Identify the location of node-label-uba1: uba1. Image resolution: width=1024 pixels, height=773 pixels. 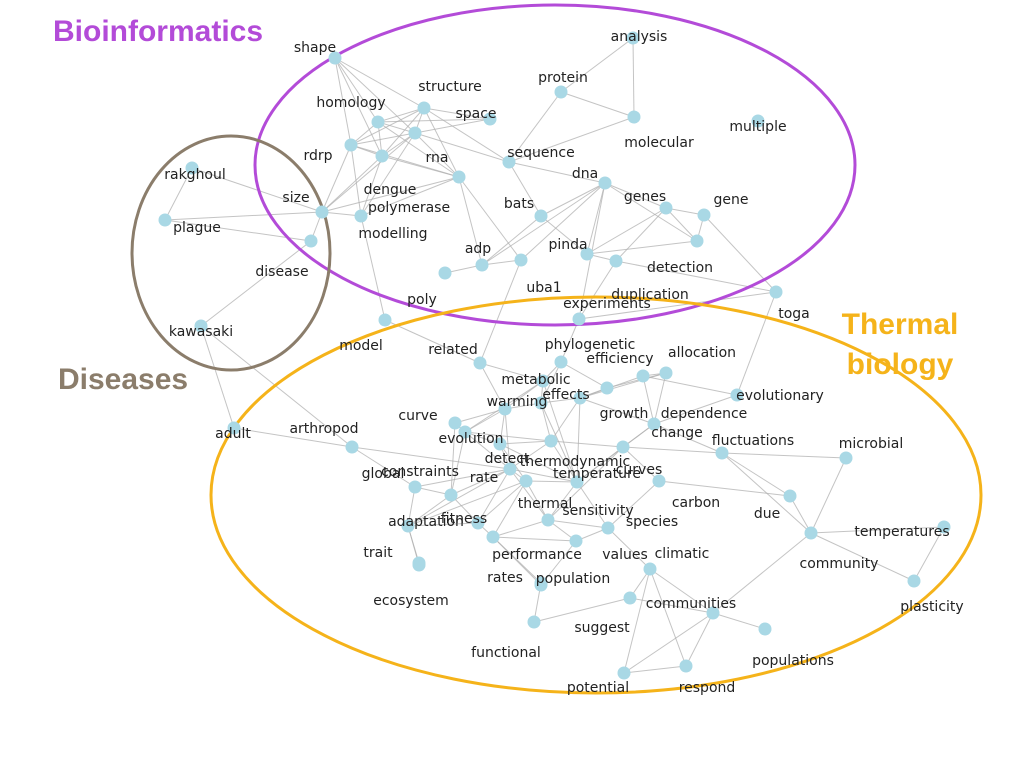
(543, 288).